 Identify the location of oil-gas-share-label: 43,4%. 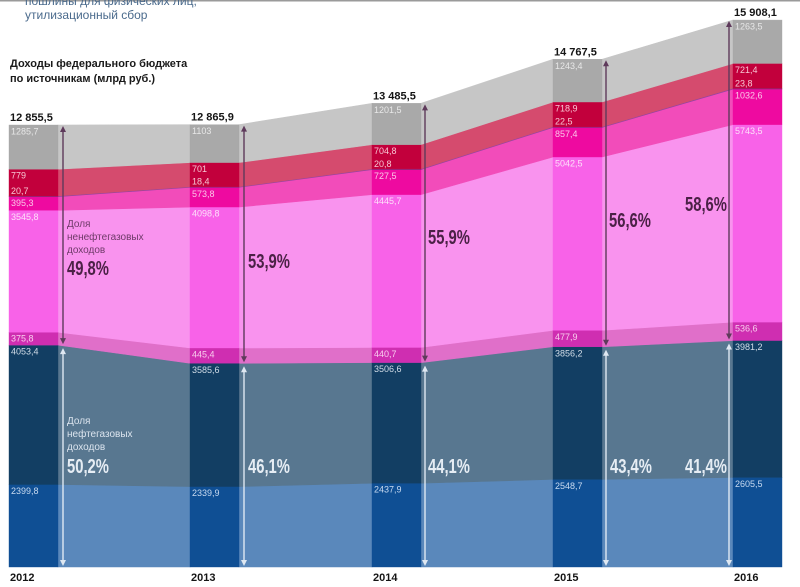
(631, 466).